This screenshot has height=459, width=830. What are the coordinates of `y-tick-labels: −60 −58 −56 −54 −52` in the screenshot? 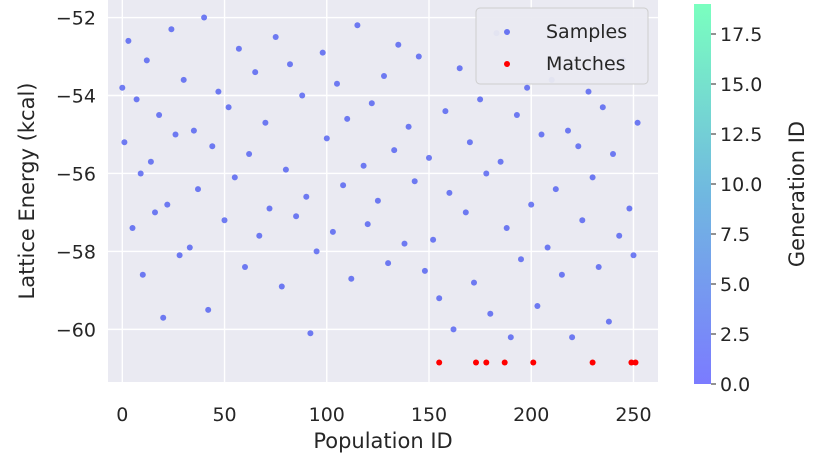 It's located at (76, 175).